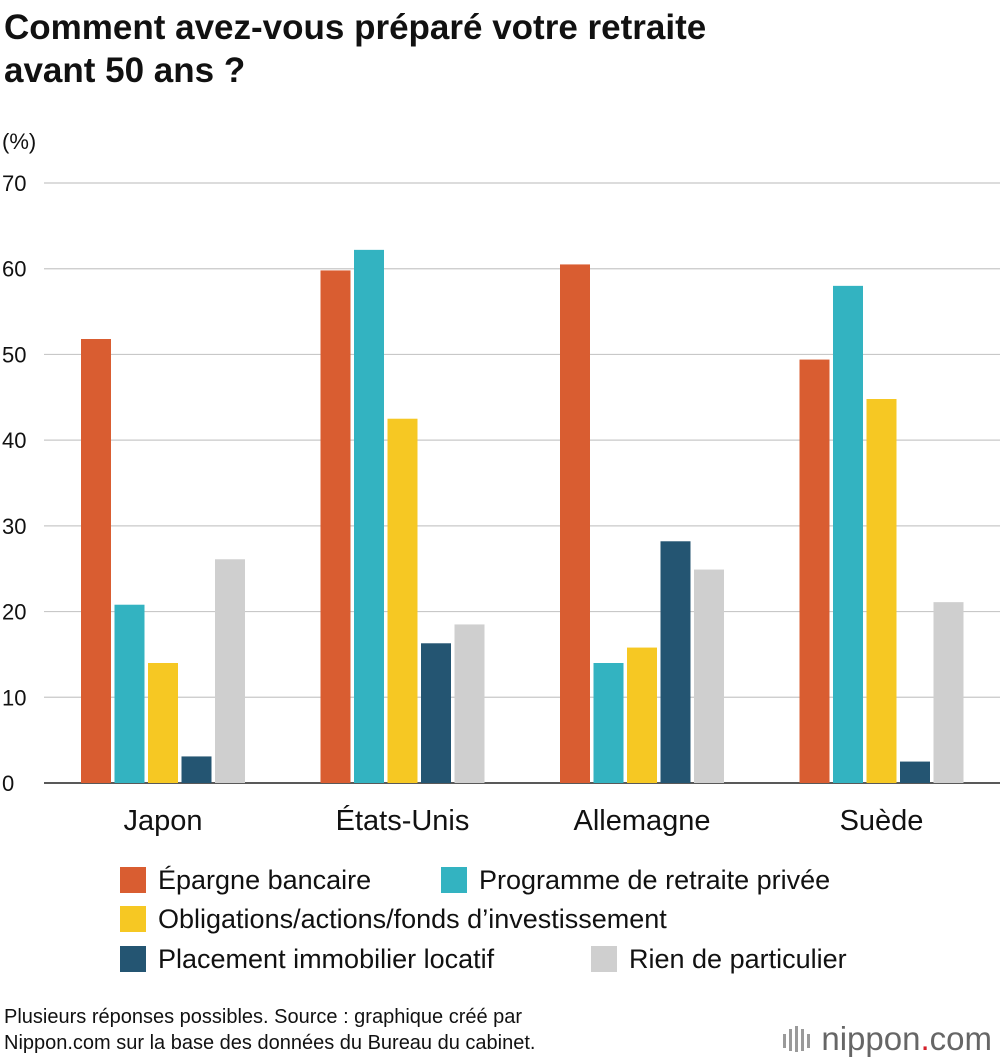 This screenshot has width=1000, height=1064. I want to click on y-axis-unit-label: (%), so click(19, 141).